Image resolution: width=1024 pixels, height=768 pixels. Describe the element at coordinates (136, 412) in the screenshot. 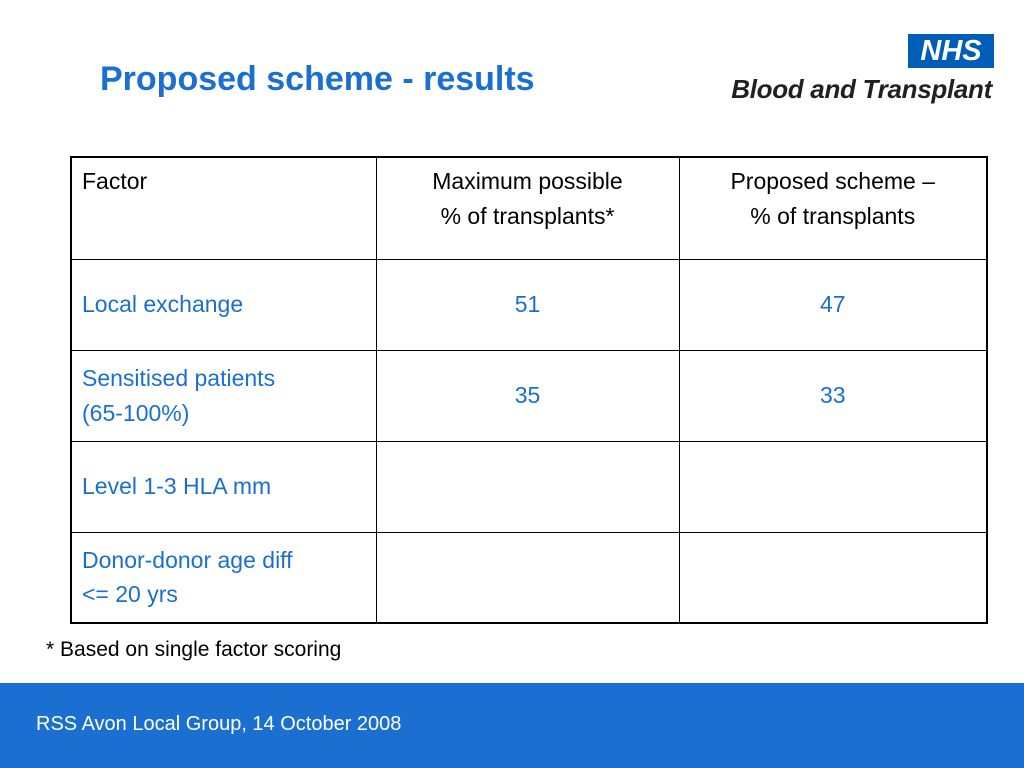

I see `factor-label-line2: (65-100%)` at that location.